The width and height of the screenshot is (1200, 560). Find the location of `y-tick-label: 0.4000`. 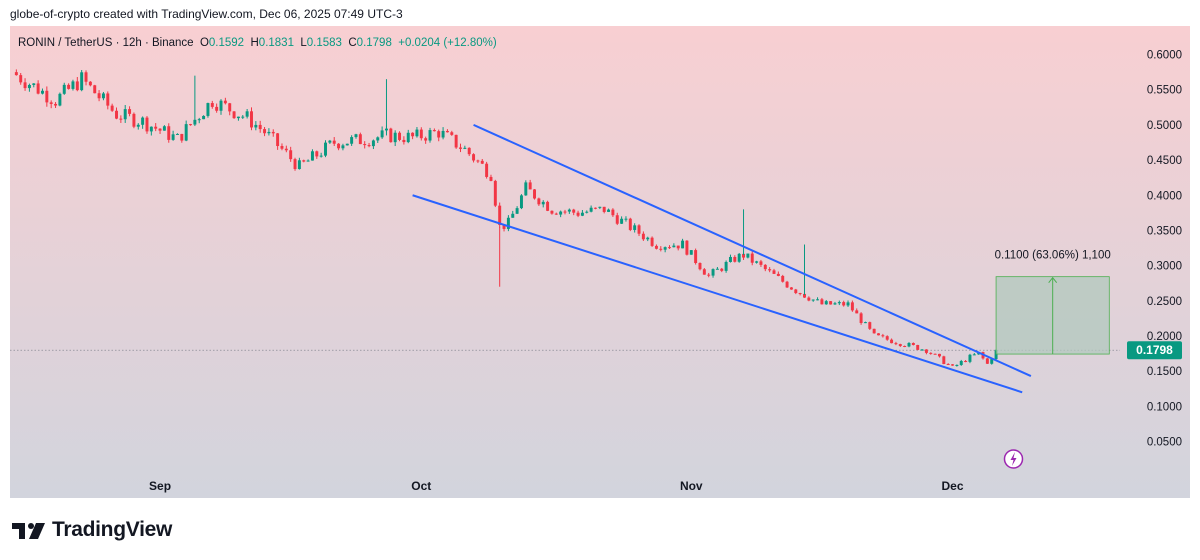

y-tick-label: 0.4000 is located at coordinates (1164, 196).